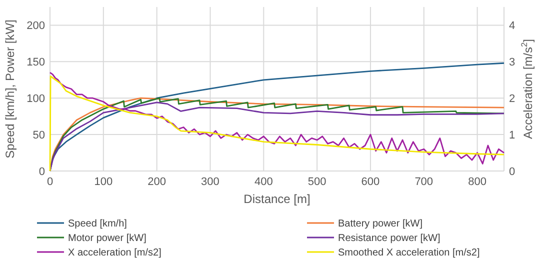  Describe the element at coordinates (317, 182) in the screenshot. I see `x-tick-label: 500` at that location.